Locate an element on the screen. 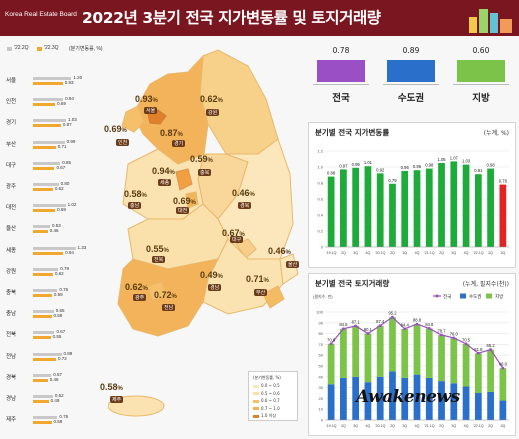  province-row: 충북 0.76 0.59 is located at coordinates (55, 296).